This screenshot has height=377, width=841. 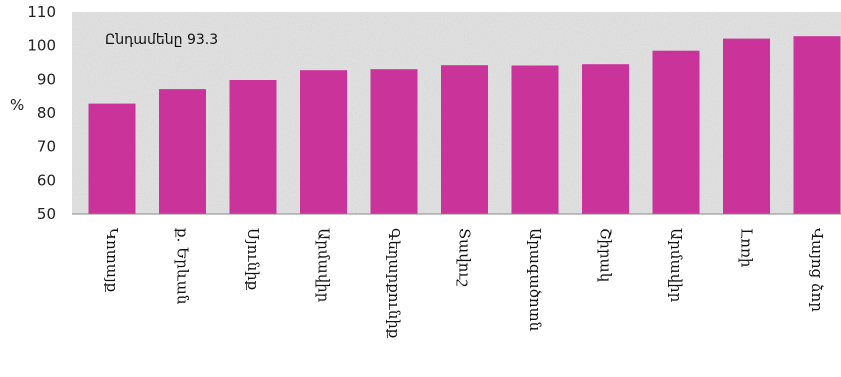 What do you see at coordinates (394, 283) in the screenshot?
I see `x-tick-label: Գեղարքունիք` at bounding box center [394, 283].